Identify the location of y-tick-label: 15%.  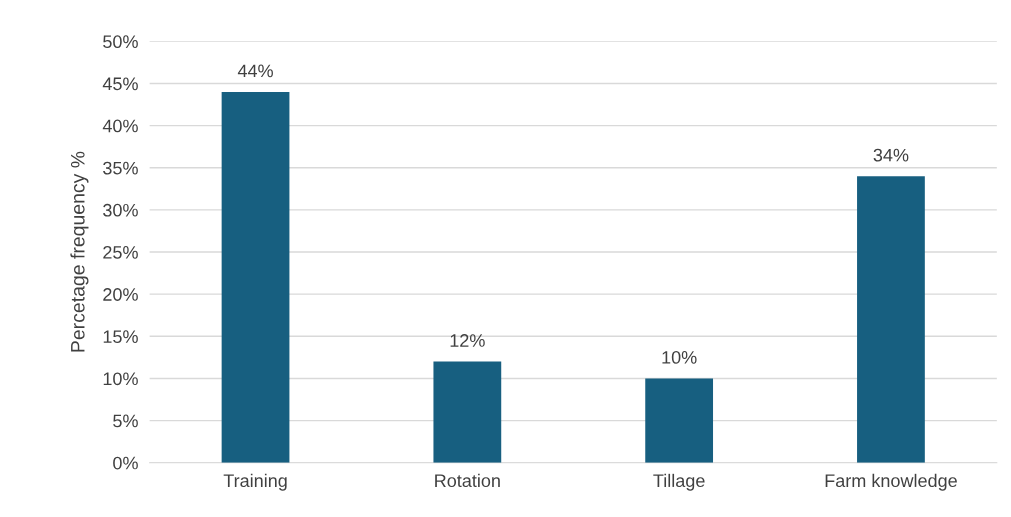
(120, 337).